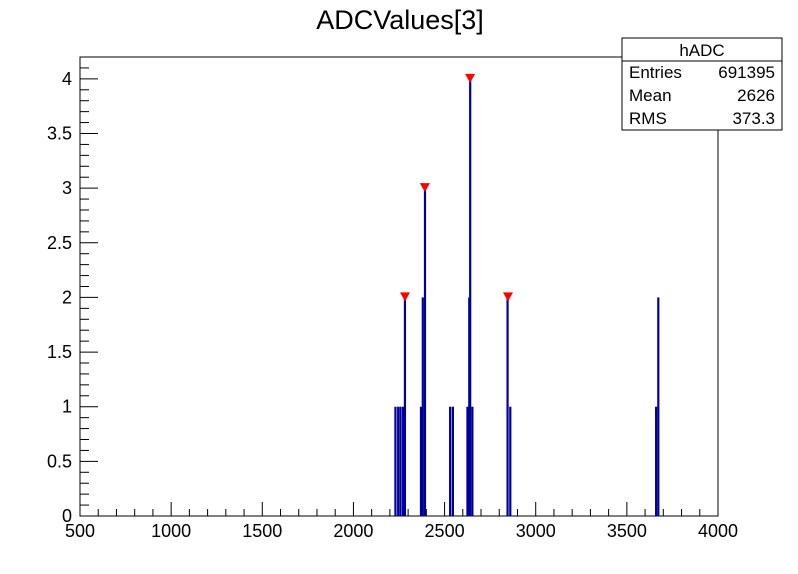 The image size is (798, 574). I want to click on chart-title: ADCValues[3], so click(400, 20).